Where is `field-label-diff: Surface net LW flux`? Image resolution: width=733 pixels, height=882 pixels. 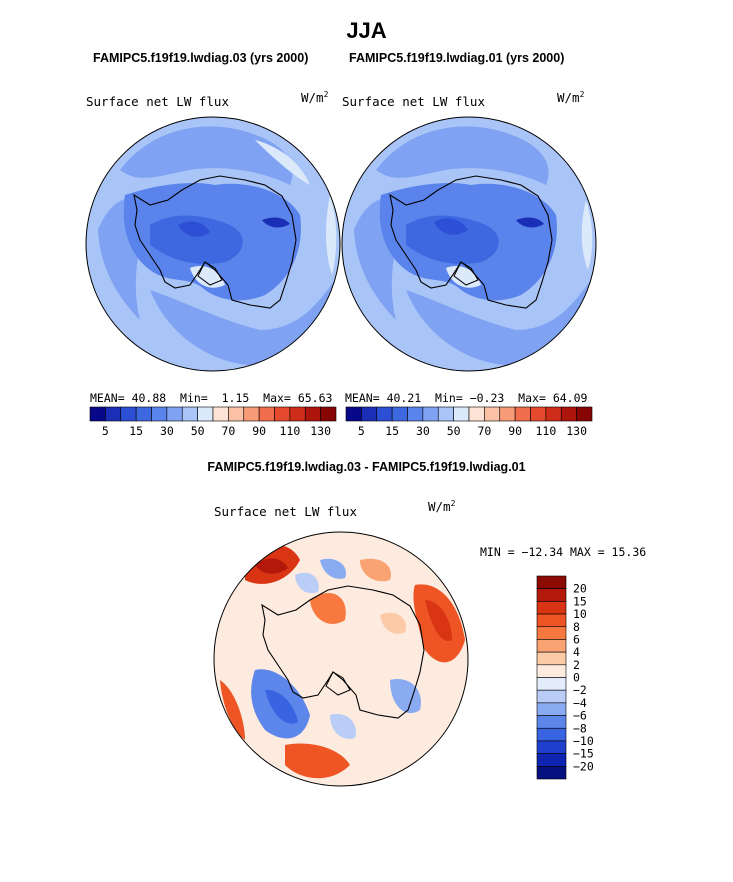
field-label-diff: Surface net LW flux is located at coordinates (285, 511).